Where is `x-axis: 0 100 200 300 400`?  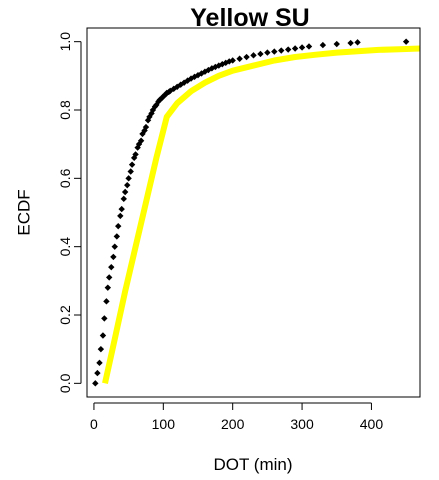 x-axis: 0 100 200 300 400 is located at coordinates (237, 417).